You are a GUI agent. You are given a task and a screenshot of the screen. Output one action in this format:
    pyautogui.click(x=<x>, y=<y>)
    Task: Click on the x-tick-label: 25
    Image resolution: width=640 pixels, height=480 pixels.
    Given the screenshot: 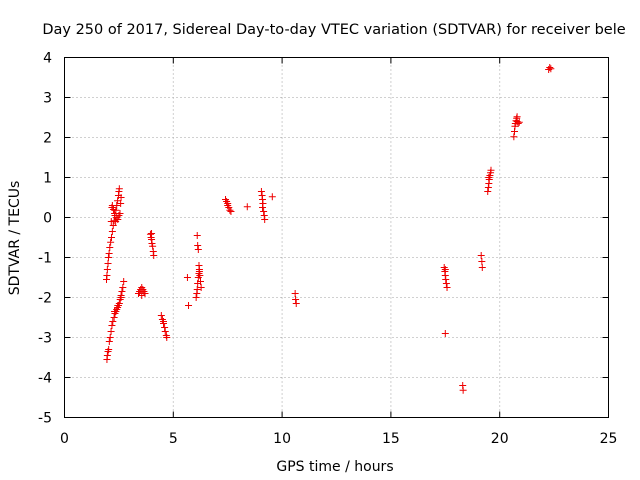 What is the action you would take?
    pyautogui.click(x=609, y=439)
    